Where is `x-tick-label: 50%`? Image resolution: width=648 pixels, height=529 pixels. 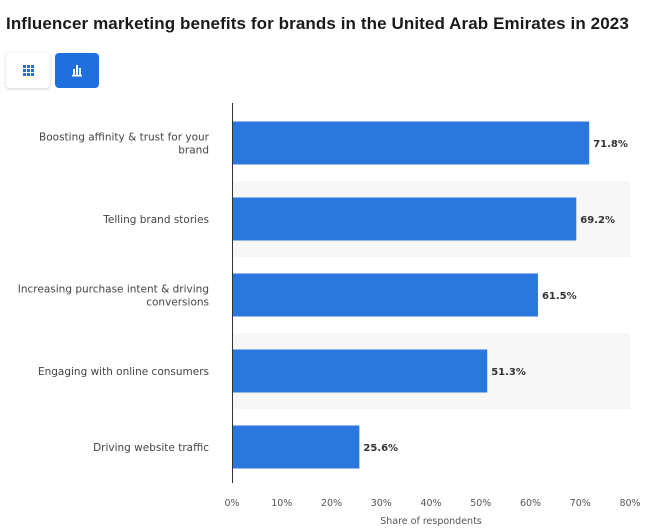 x-tick-label: 50% is located at coordinates (480, 503).